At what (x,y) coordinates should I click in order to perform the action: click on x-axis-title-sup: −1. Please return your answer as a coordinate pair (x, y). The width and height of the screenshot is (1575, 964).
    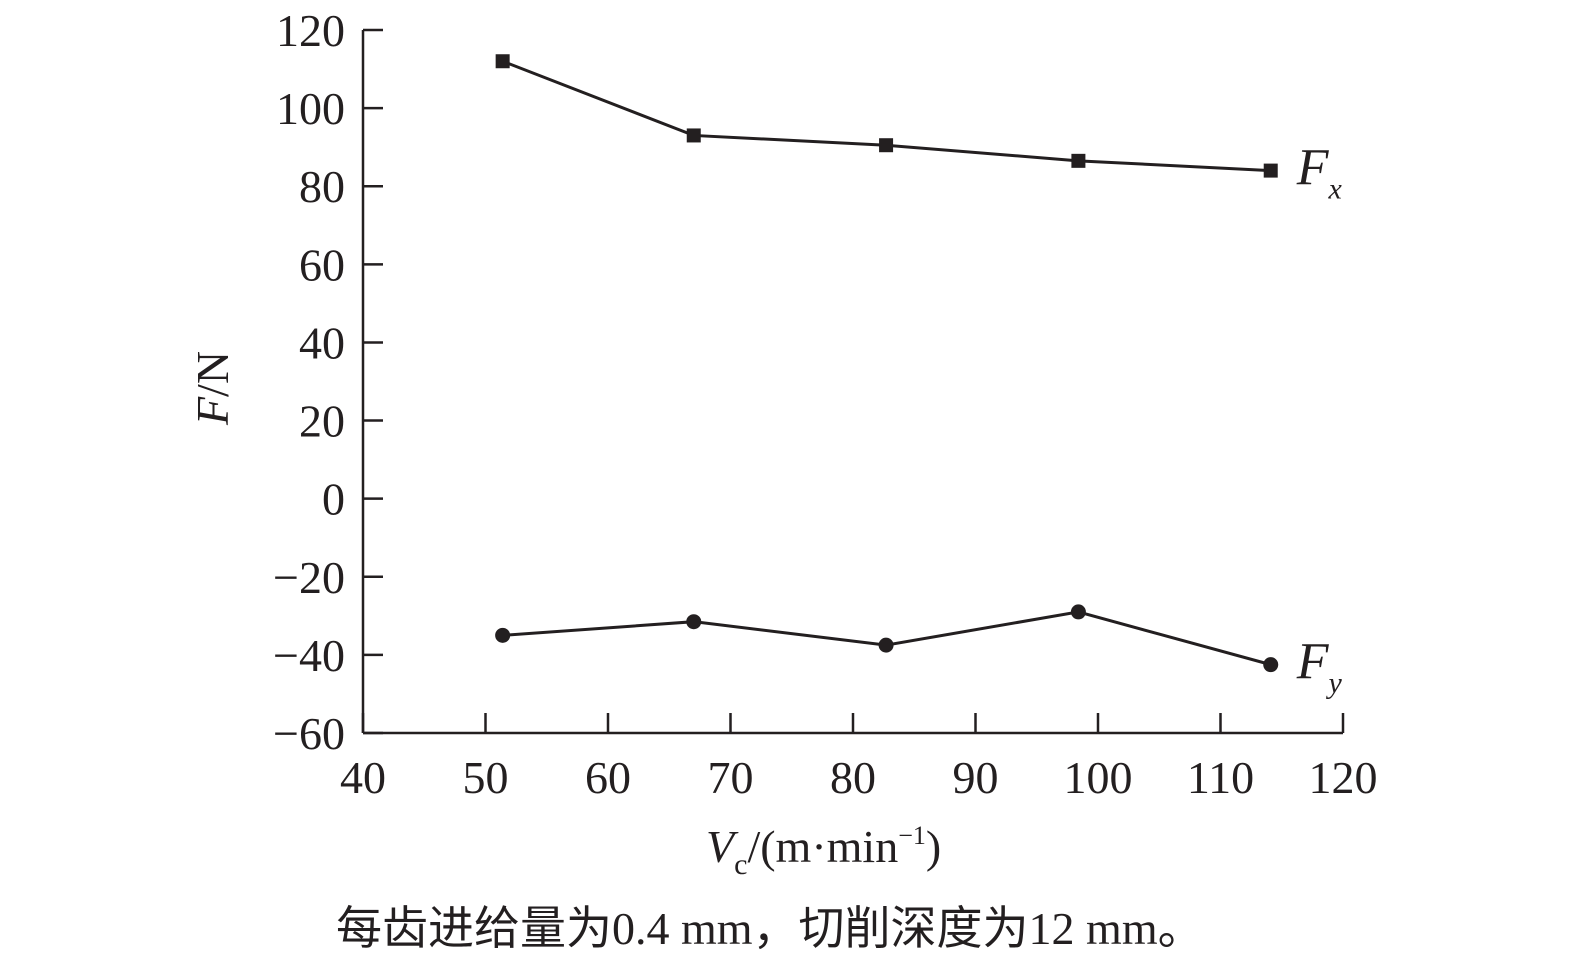
    Looking at the image, I should click on (912, 835).